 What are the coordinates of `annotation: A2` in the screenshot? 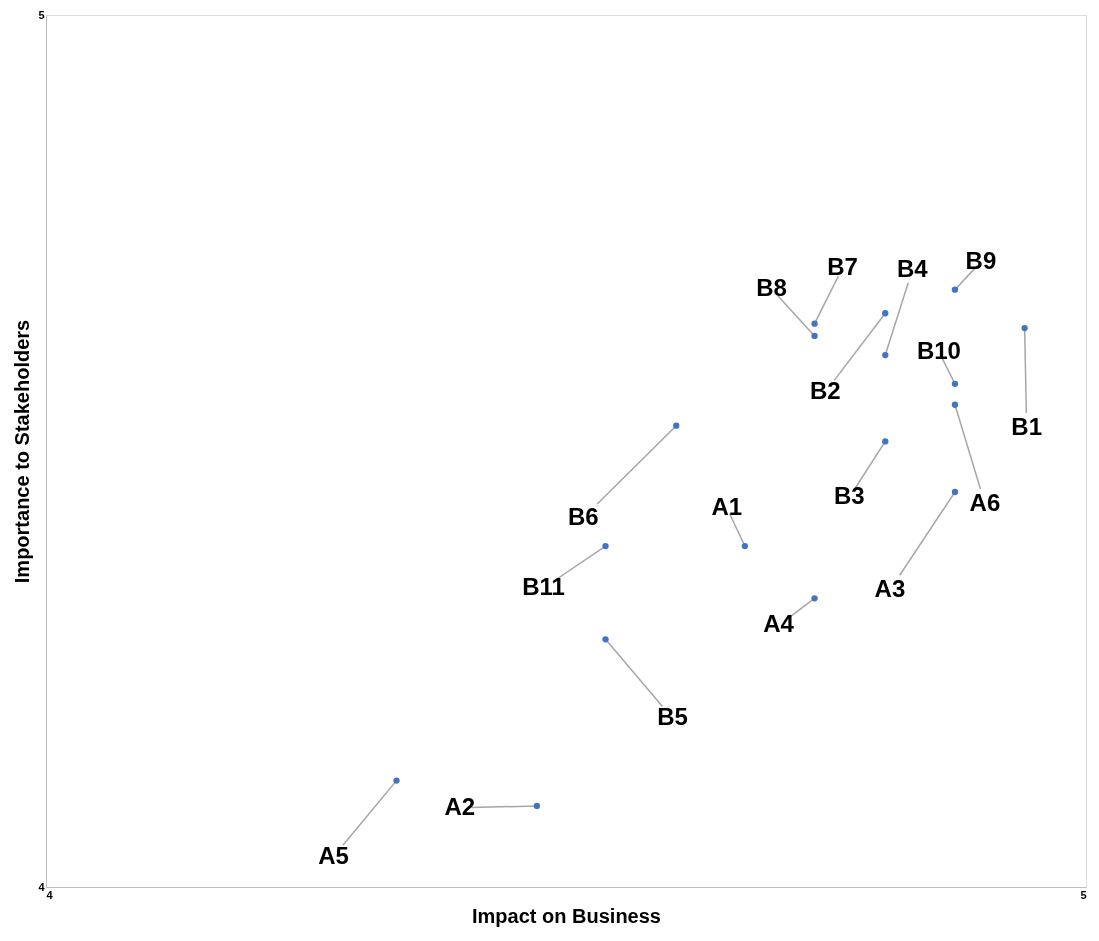 It's located at (460, 806).